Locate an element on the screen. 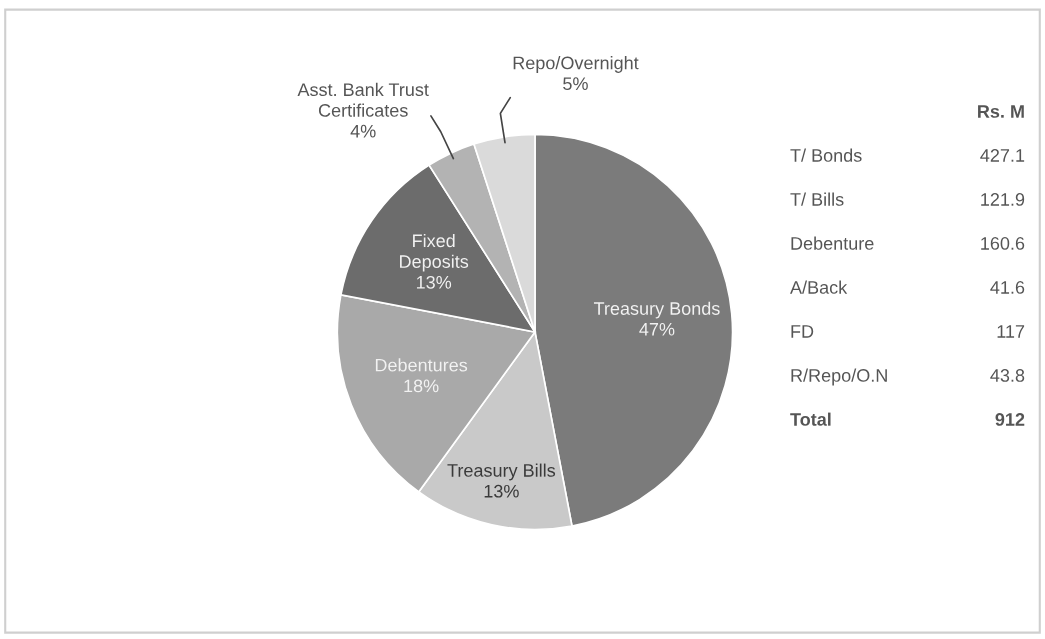 The width and height of the screenshot is (1045, 639). text: Rs. M is located at coordinates (1001, 111).